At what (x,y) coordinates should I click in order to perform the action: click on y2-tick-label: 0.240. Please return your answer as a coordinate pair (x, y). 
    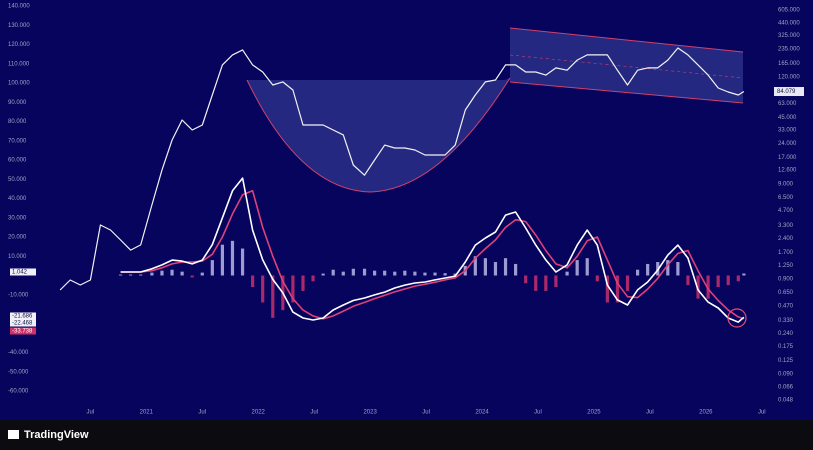
    Looking at the image, I should click on (786, 334).